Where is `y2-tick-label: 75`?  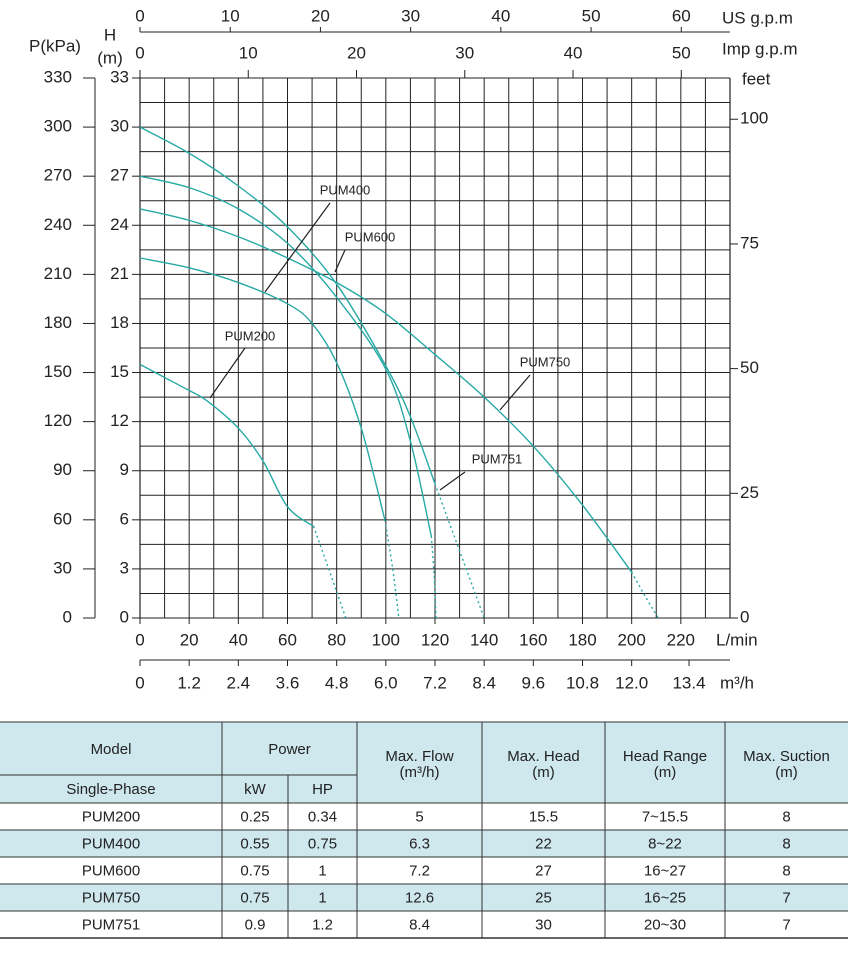
y2-tick-label: 75 is located at coordinates (749, 242).